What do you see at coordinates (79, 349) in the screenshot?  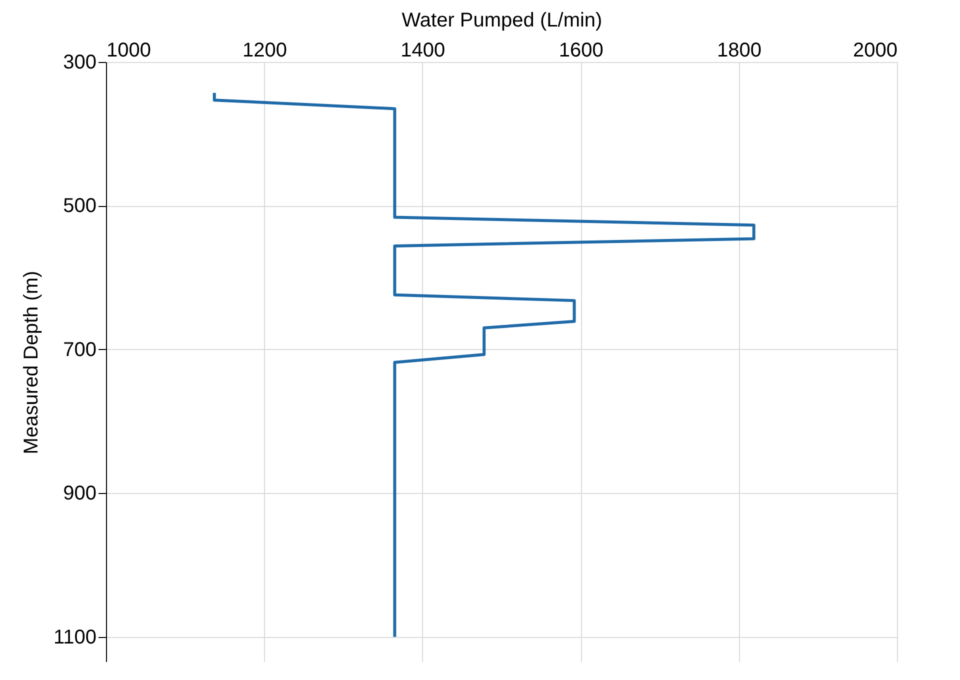 I see `y-tick-label: 700` at bounding box center [79, 349].